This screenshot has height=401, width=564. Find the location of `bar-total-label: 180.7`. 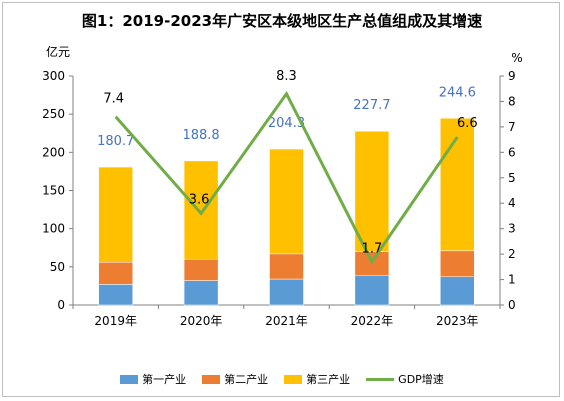

bar-total-label: 180.7 is located at coordinates (115, 141).